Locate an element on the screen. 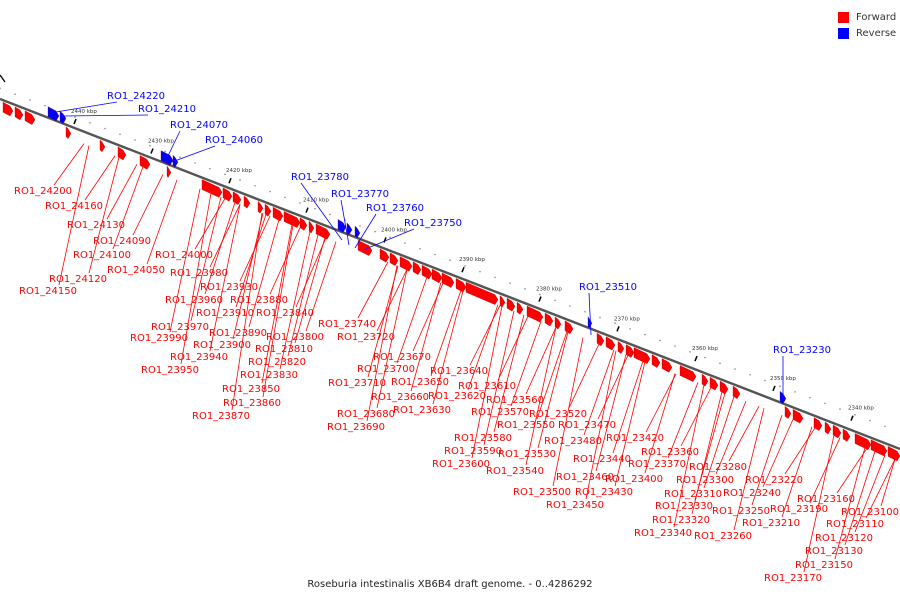 The height and width of the screenshot is (600, 900). gene-label: RO1_23520 is located at coordinates (558, 414).